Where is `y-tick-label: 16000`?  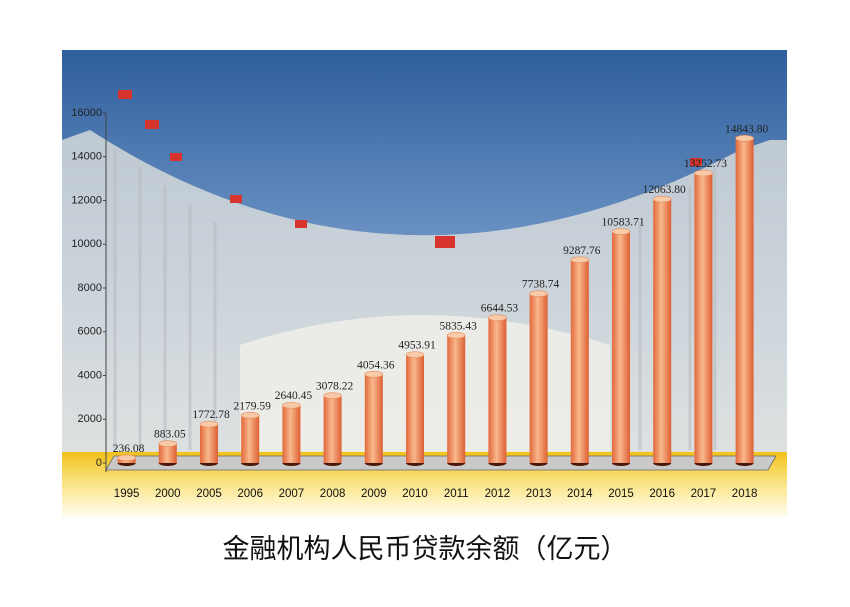
y-tick-label: 16000 is located at coordinates (86, 113).